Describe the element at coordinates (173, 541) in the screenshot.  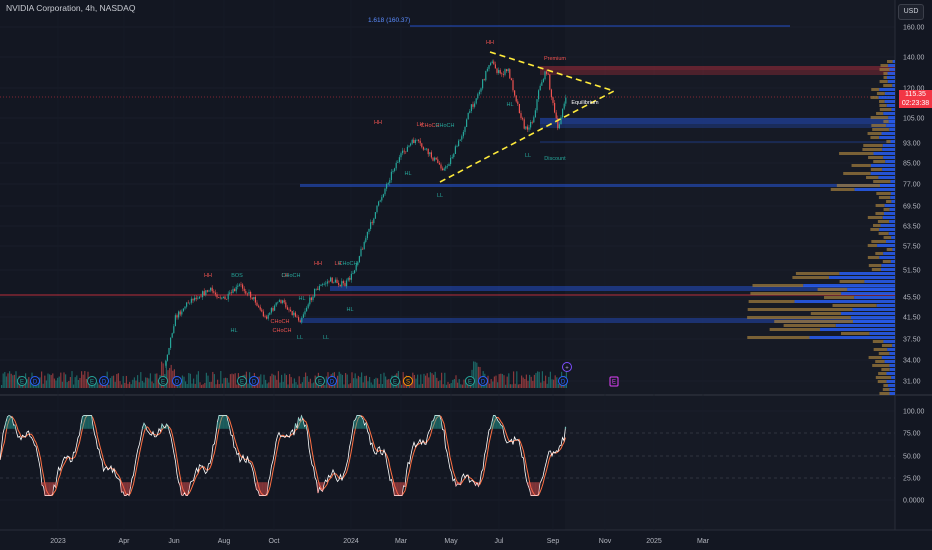
I see `time-axis-label: Jun` at that location.